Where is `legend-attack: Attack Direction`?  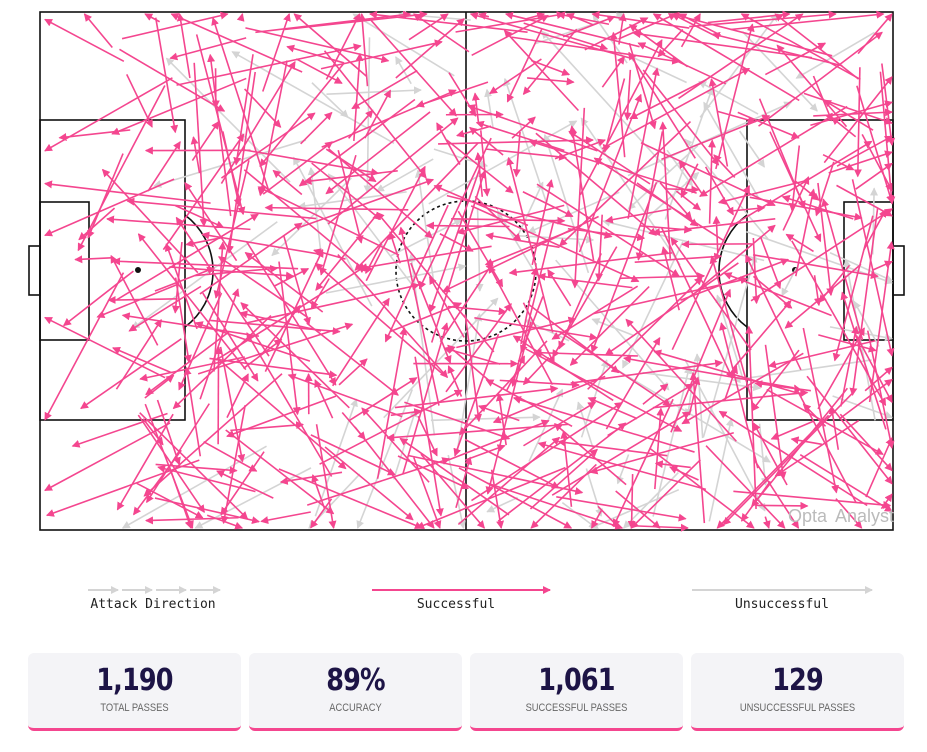 legend-attack: Attack Direction is located at coordinates (152, 604).